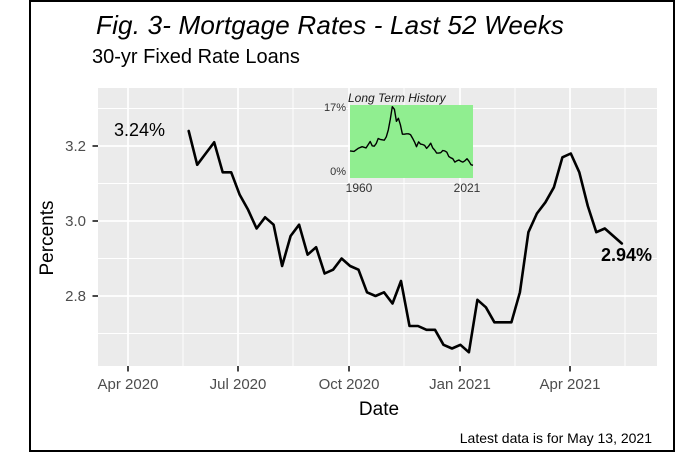 Image resolution: width=700 pixels, height=458 pixels. What do you see at coordinates (75, 221) in the screenshot?
I see `y-tick-label: 3.0` at bounding box center [75, 221].